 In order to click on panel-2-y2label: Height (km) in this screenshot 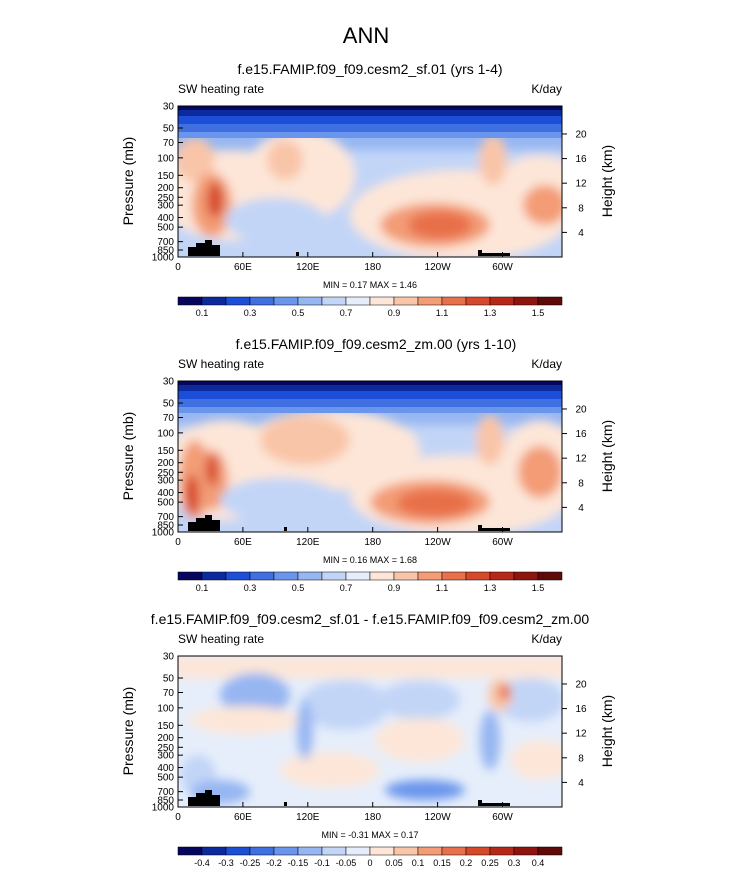, I will do `click(607, 456)`.